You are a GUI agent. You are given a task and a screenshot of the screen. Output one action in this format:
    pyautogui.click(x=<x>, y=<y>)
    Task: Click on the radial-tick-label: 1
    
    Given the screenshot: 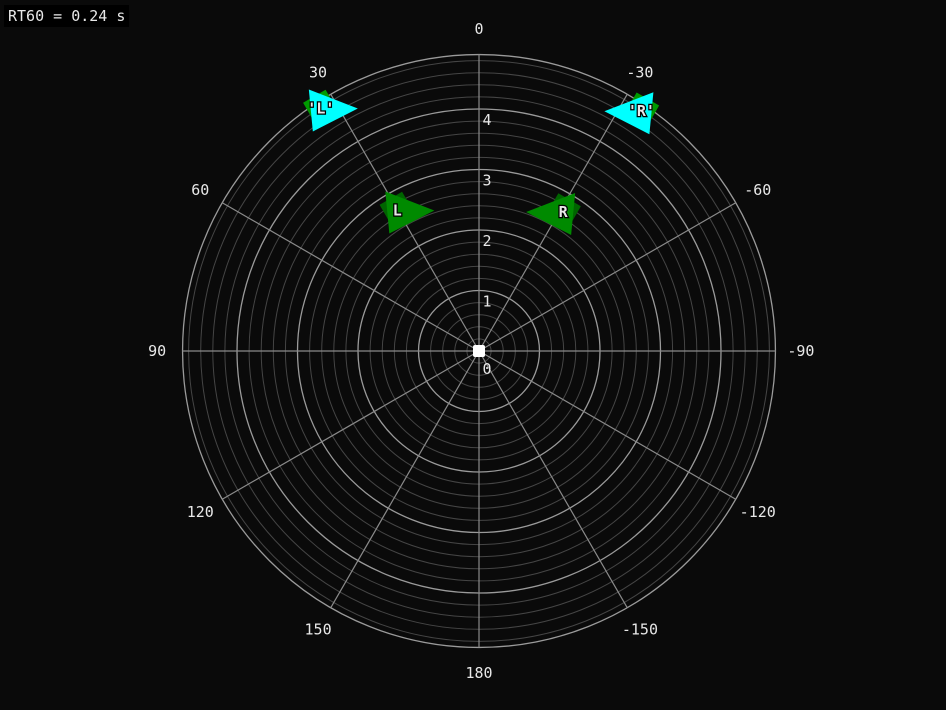 What is the action you would take?
    pyautogui.click(x=486, y=302)
    